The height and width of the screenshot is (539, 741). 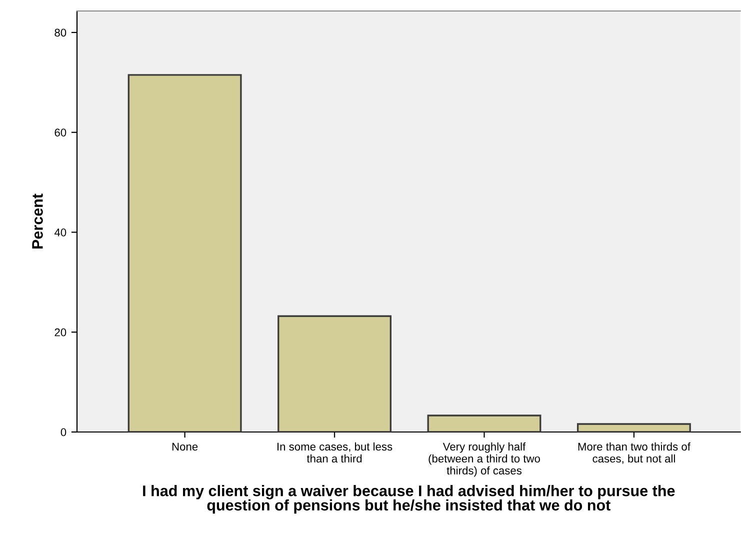 I want to click on x-tick-label: More than two thirds of cases, but not all, so click(x=634, y=453).